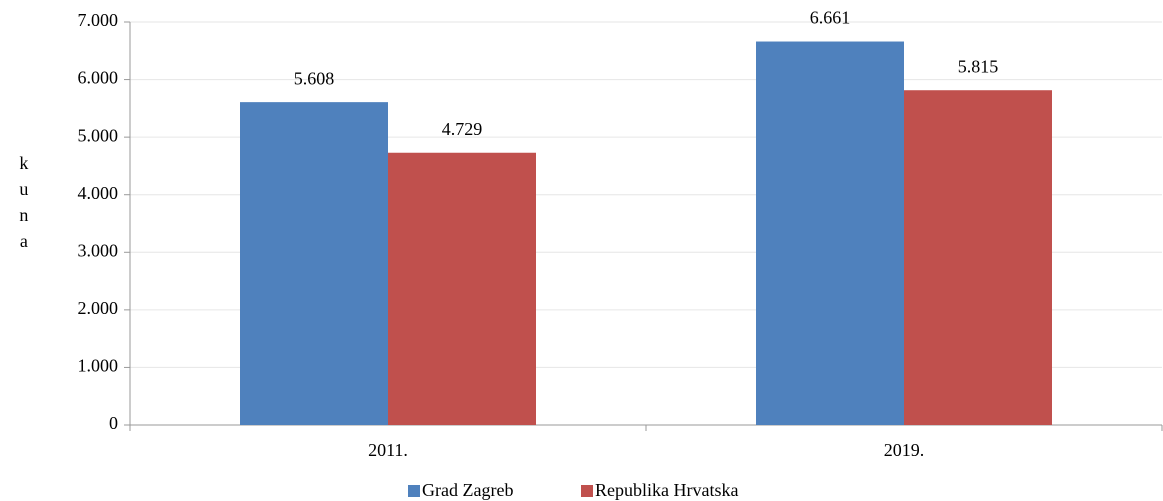 This screenshot has height=501, width=1163. Describe the element at coordinates (98, 135) in the screenshot. I see `y-tick-label: 5.000` at that location.